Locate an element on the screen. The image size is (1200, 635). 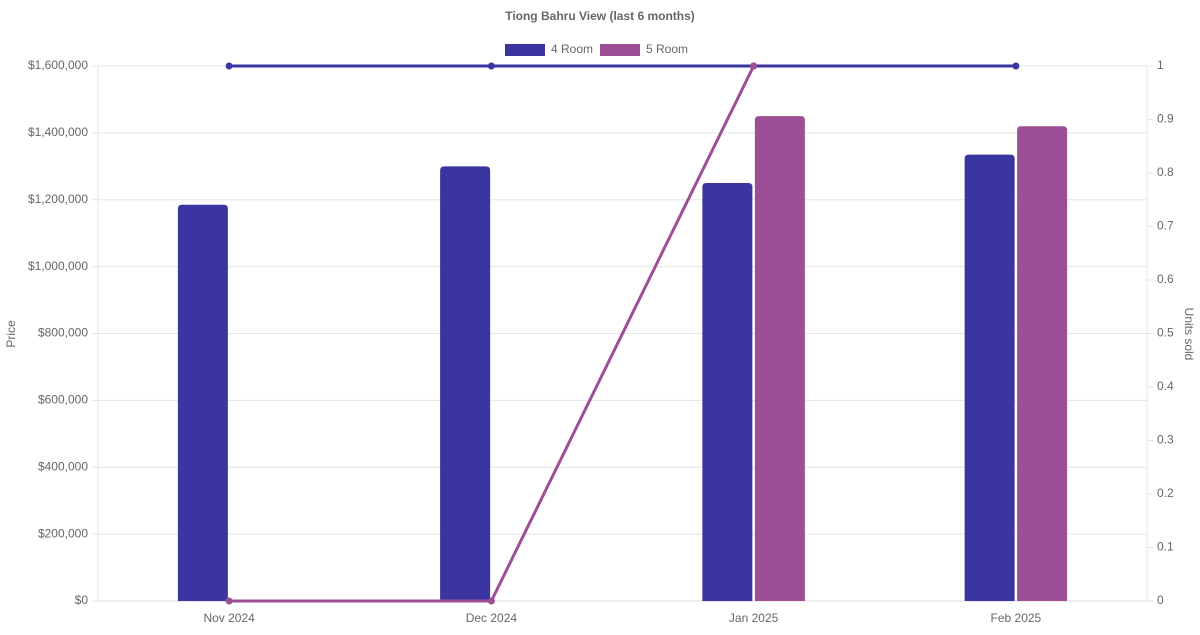
y-tick-label: $1,000,000 is located at coordinates (58, 266).